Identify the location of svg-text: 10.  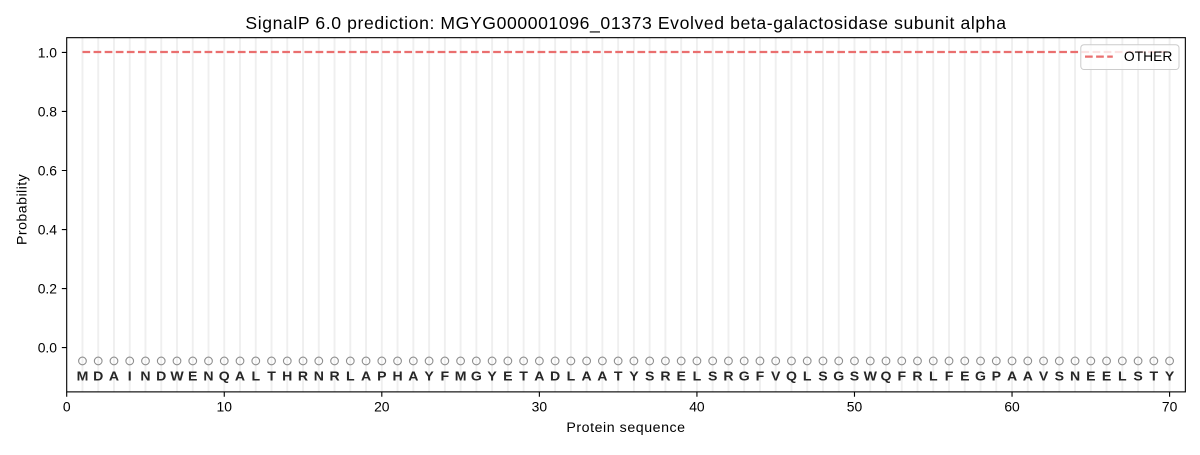
(225, 407).